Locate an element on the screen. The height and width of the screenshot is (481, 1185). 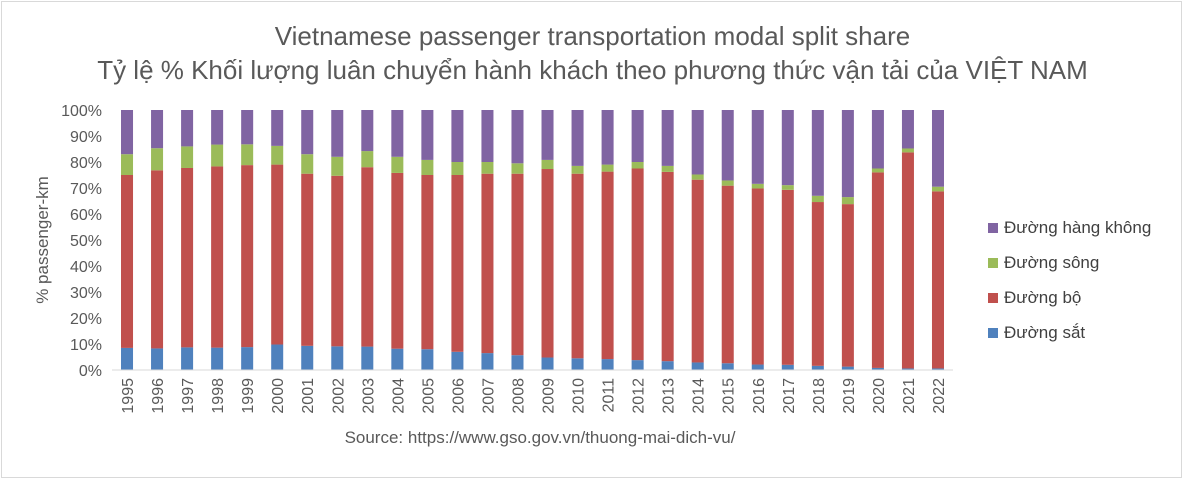
x-tick-label: 1998 is located at coordinates (218, 396).